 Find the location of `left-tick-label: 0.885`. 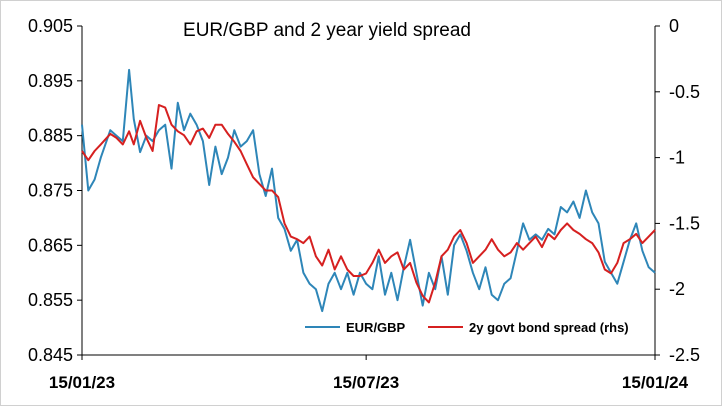

left-tick-label: 0.885 is located at coordinates (50, 136).